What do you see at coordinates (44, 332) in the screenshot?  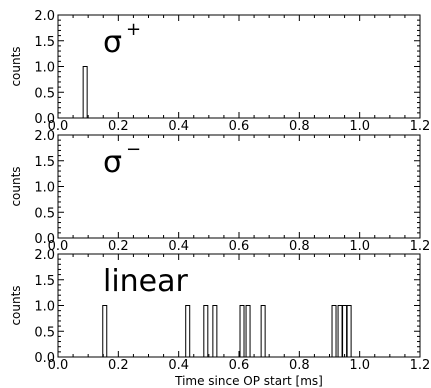 I see `panel-3-ytick-label: 0.5` at bounding box center [44, 332].